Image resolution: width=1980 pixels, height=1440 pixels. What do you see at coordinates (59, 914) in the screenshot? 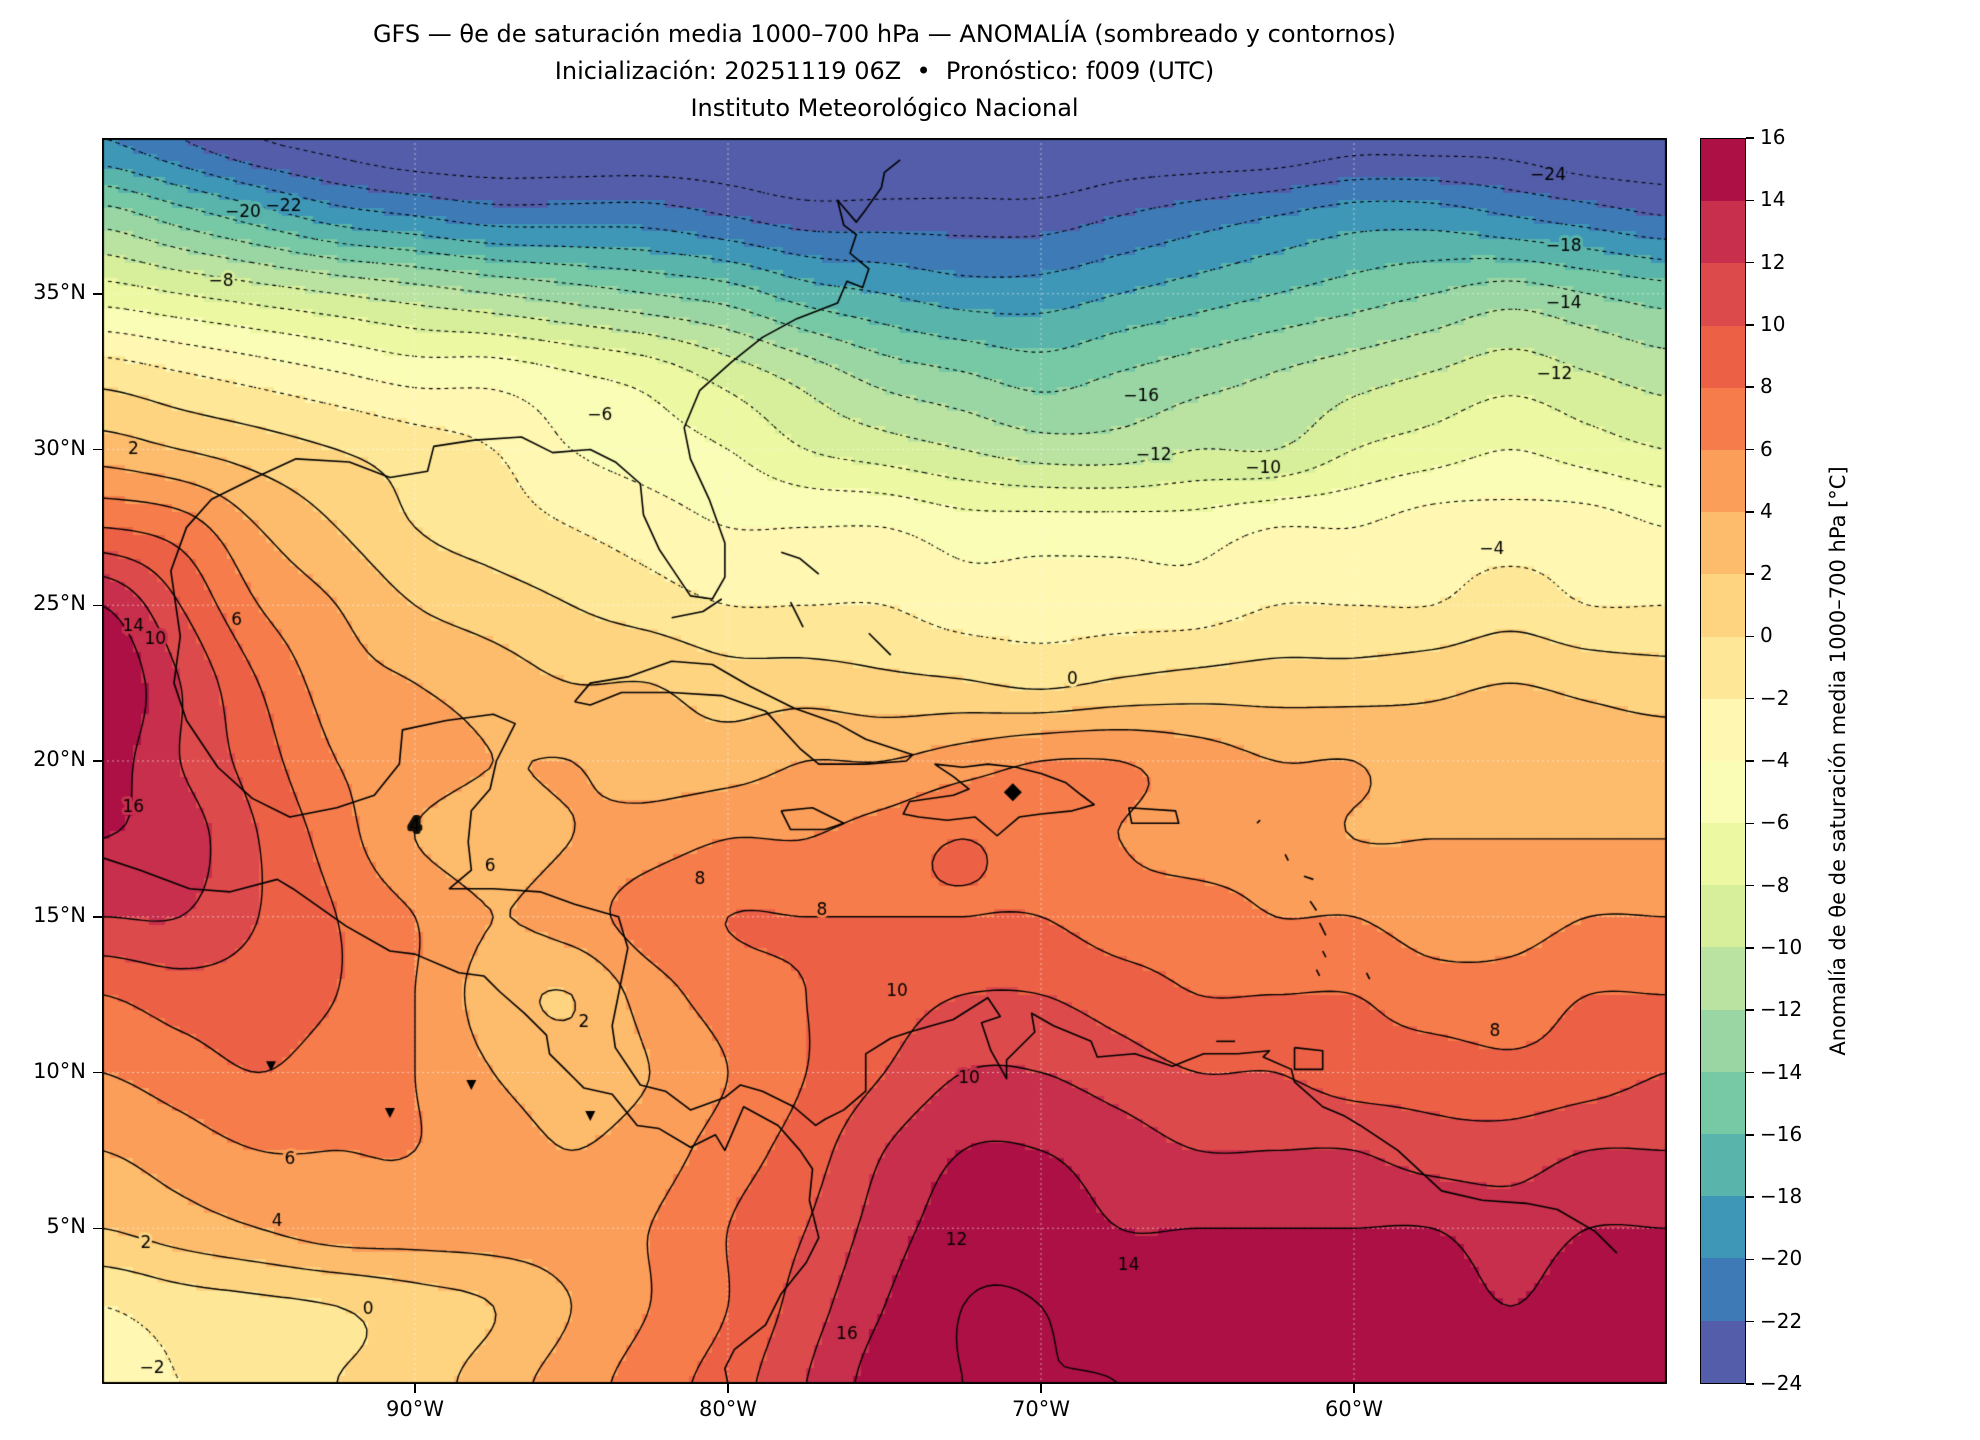
I see `y-tick-label: 15°N` at bounding box center [59, 914].